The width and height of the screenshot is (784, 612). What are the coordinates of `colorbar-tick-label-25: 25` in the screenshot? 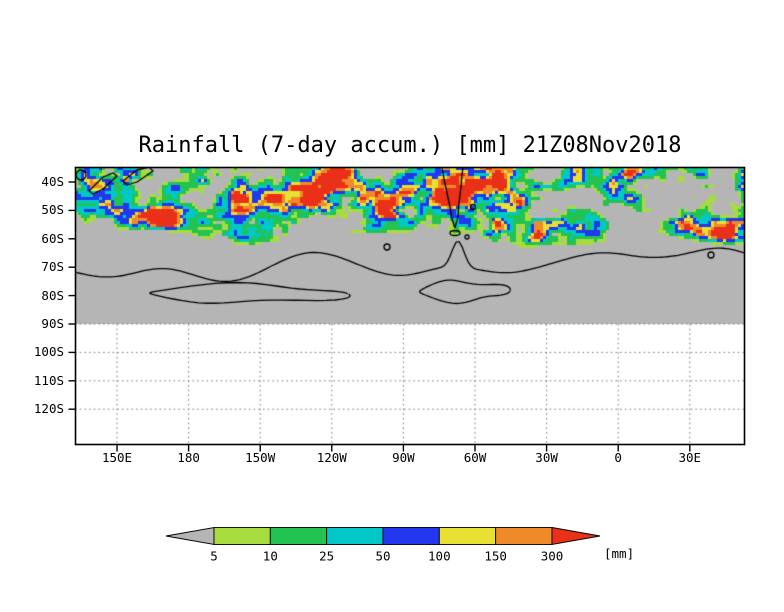 It's located at (326, 556).